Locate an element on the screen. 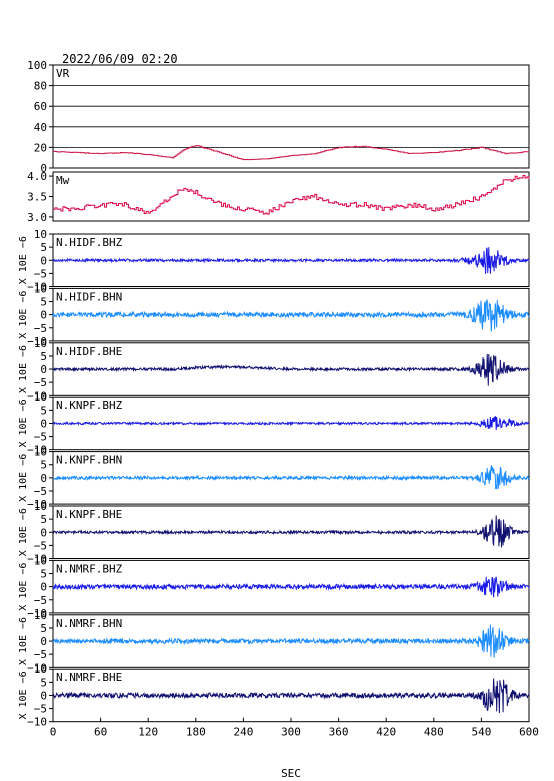 The height and width of the screenshot is (781, 554). mw-series-line is located at coordinates (291, 195).